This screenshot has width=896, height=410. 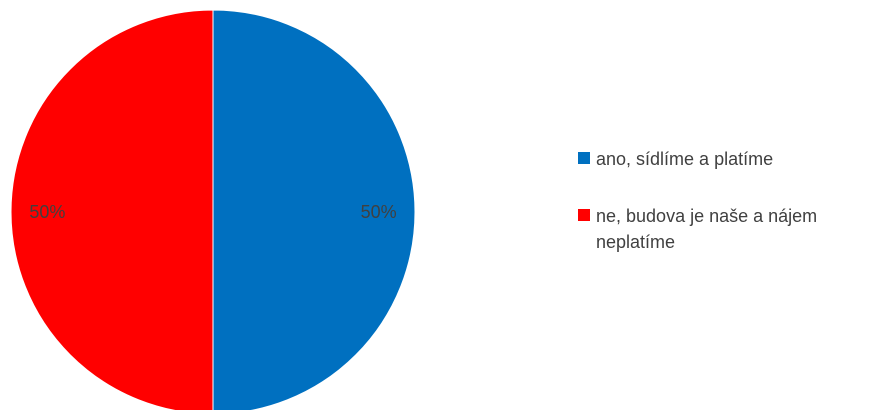 I want to click on legend-label-ne: ne, budova je naše a nájem neplatíme, so click(x=707, y=229).